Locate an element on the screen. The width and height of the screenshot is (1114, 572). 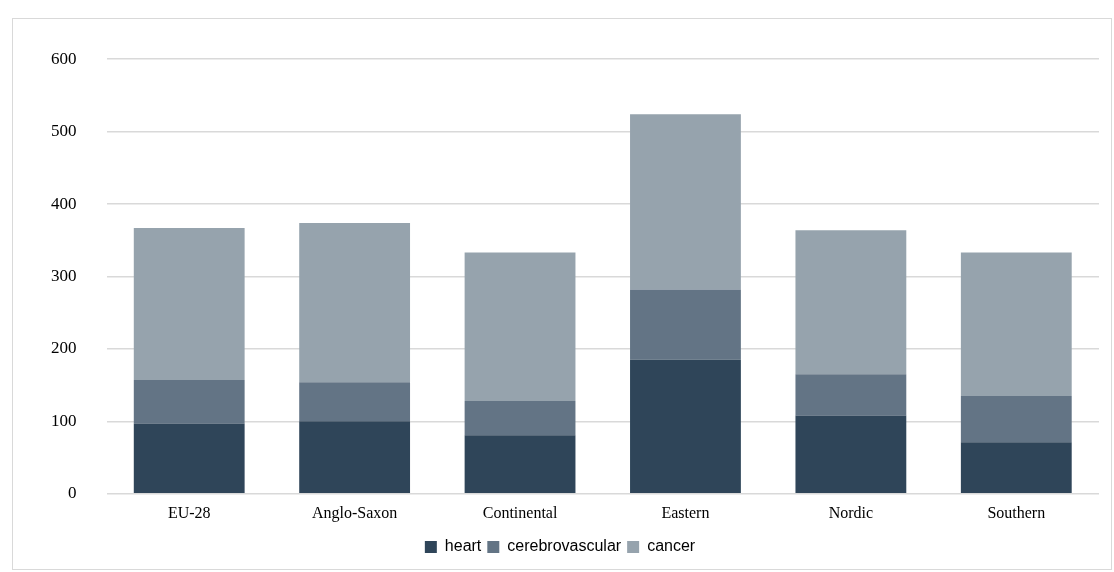
y-tick-label: 300 is located at coordinates (64, 275).